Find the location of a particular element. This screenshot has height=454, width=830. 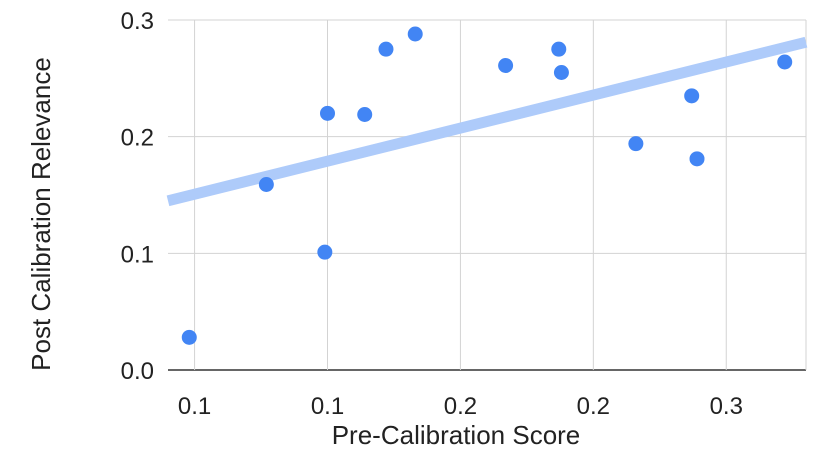

x-tick-label: 0.3 is located at coordinates (726, 406).